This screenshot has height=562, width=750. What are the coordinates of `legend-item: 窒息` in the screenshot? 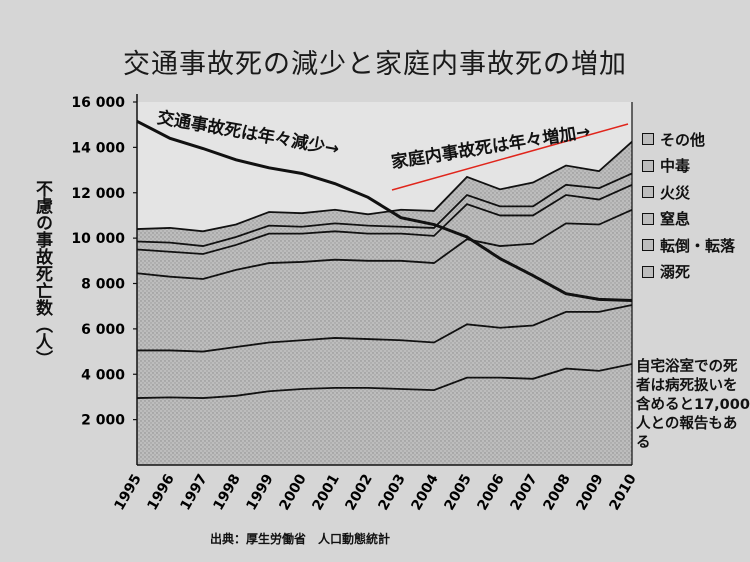 It's located at (688, 219).